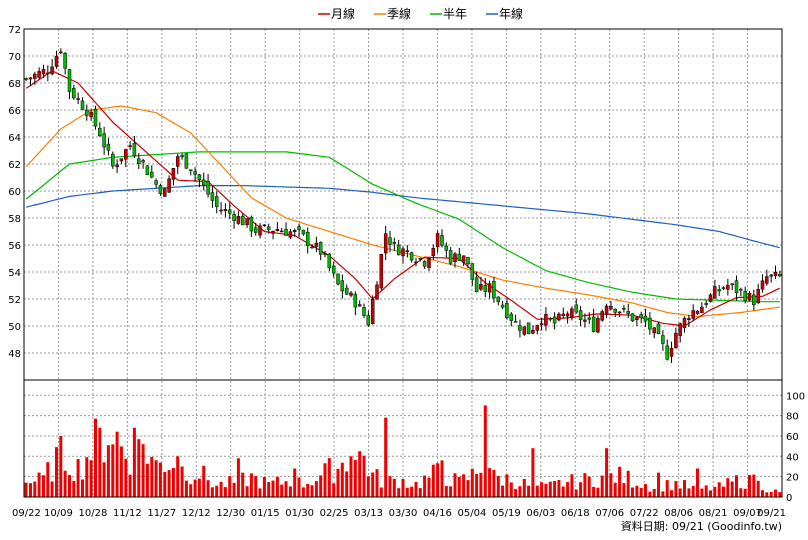 The height and width of the screenshot is (540, 808). What do you see at coordinates (14, 354) in the screenshot?
I see `price-tick-label: 48` at bounding box center [14, 354].